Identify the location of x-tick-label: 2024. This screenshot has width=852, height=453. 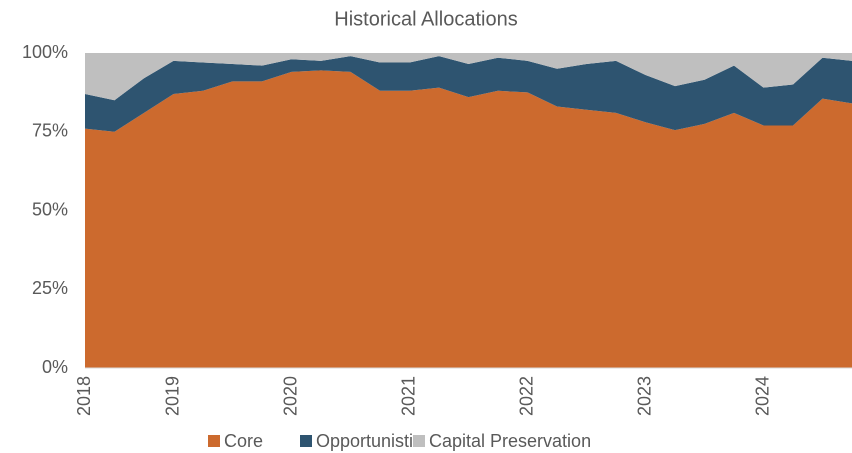
(762, 396).